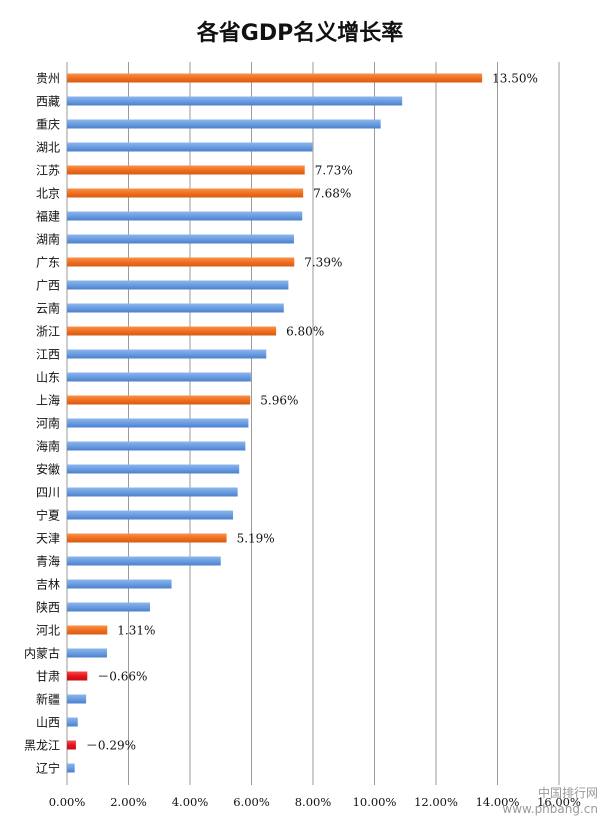 The height and width of the screenshot is (819, 600). Describe the element at coordinates (498, 802) in the screenshot. I see `x-tick-label: 14.00%` at that location.